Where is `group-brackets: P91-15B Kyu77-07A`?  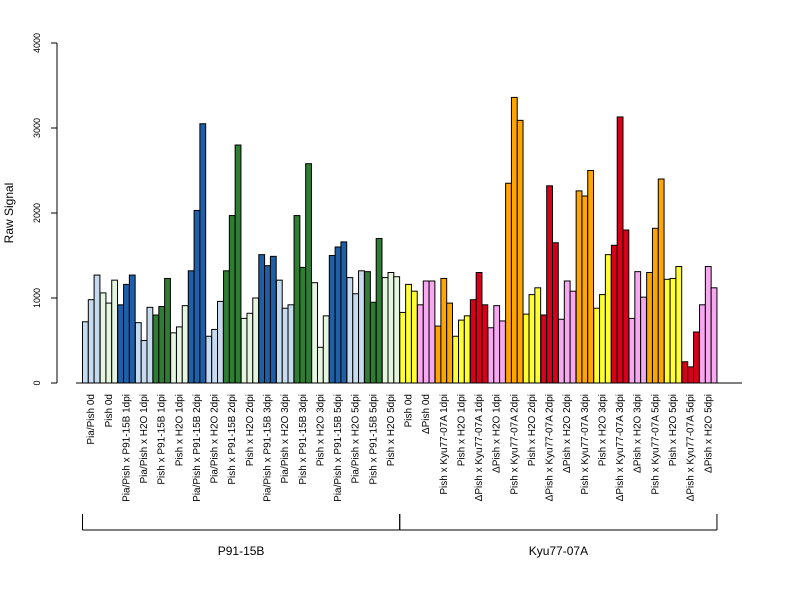
group-brackets: P91-15B Kyu77-07A is located at coordinates (400, 536).